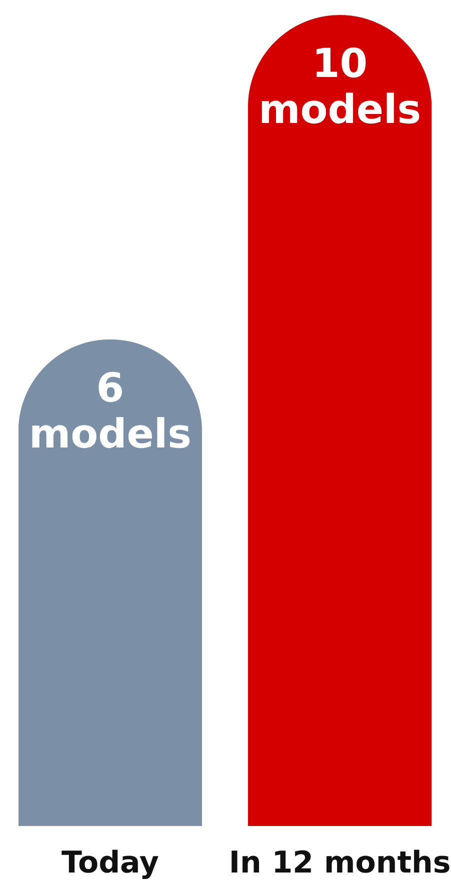 Image resolution: width=451 pixels, height=883 pixels. I want to click on x-tick-label: In 12 months, so click(339, 863).